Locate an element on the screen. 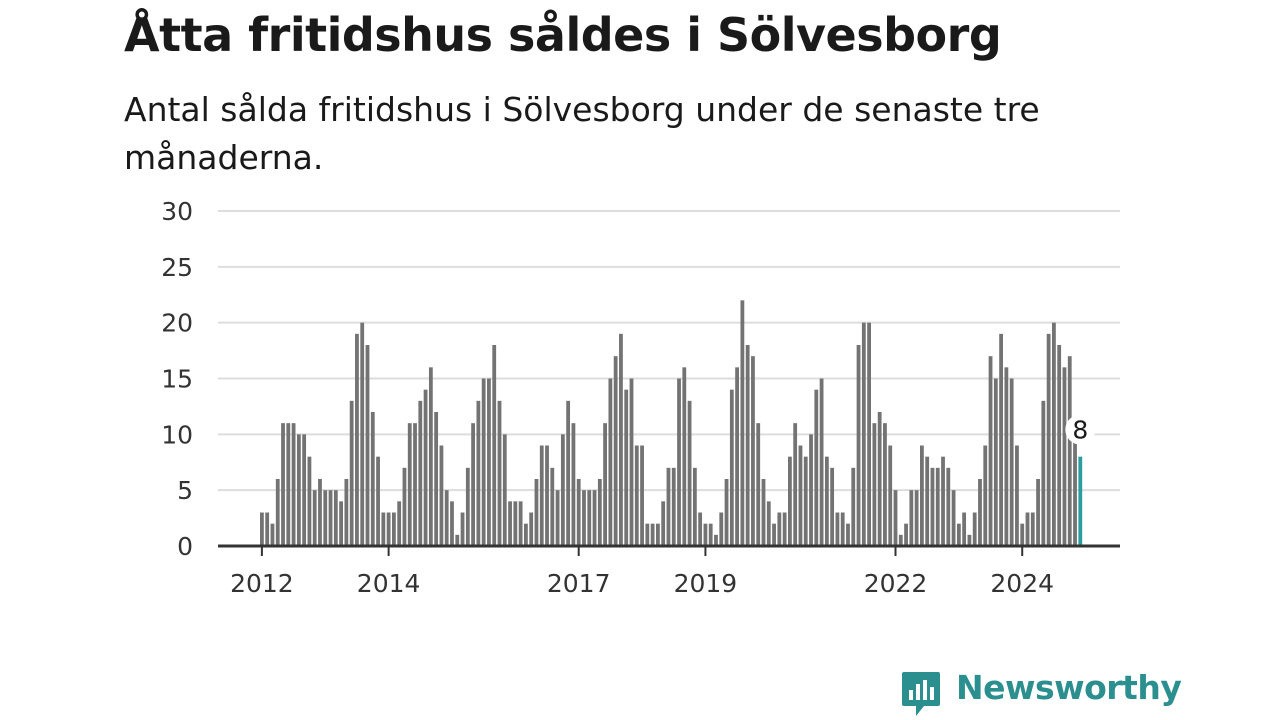  x-tick-label: 2019 is located at coordinates (706, 583).